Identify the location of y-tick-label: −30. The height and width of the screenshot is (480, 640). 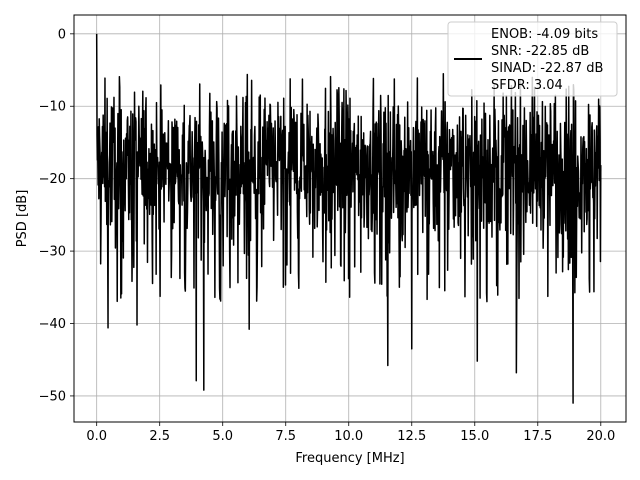
(52, 252).